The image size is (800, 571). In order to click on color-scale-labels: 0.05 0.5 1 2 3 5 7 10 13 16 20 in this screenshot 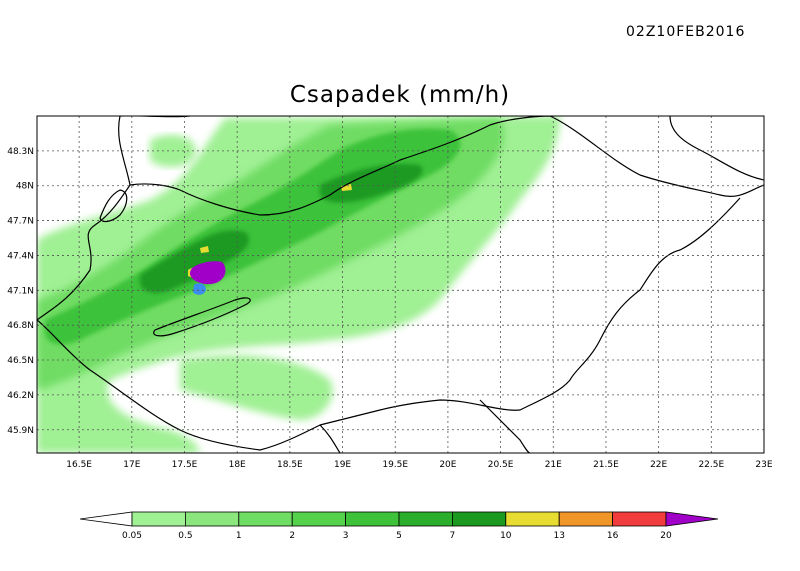, I will do `click(397, 536)`.